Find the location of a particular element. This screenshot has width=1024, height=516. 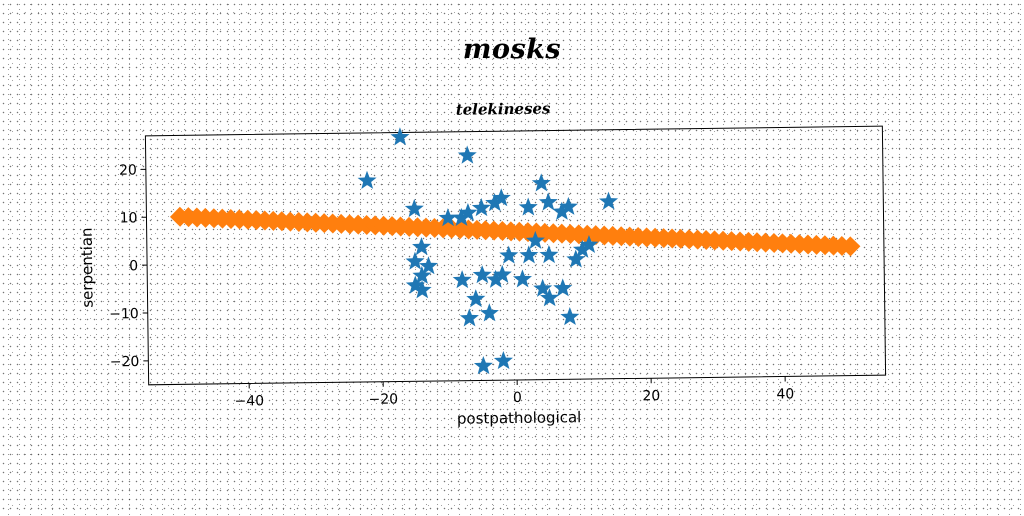

series-stars is located at coordinates (488, 249).